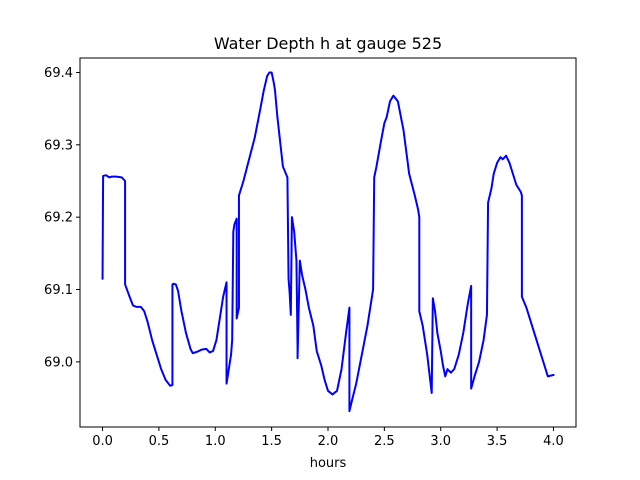  What do you see at coordinates (271, 441) in the screenshot?
I see `x-tick-label: 1.5` at bounding box center [271, 441].